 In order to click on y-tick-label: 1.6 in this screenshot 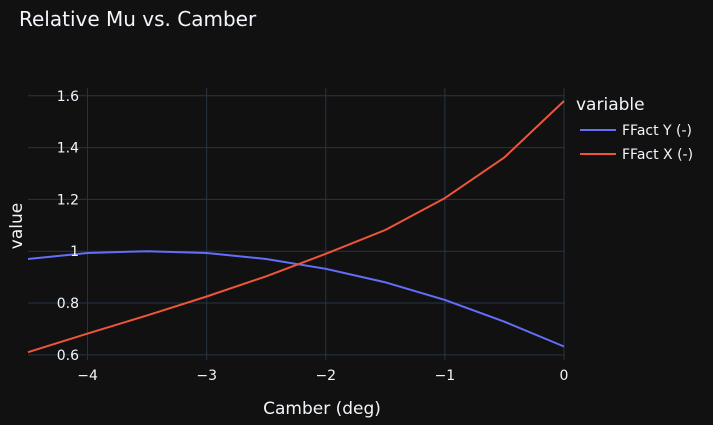, I will do `click(68, 97)`.